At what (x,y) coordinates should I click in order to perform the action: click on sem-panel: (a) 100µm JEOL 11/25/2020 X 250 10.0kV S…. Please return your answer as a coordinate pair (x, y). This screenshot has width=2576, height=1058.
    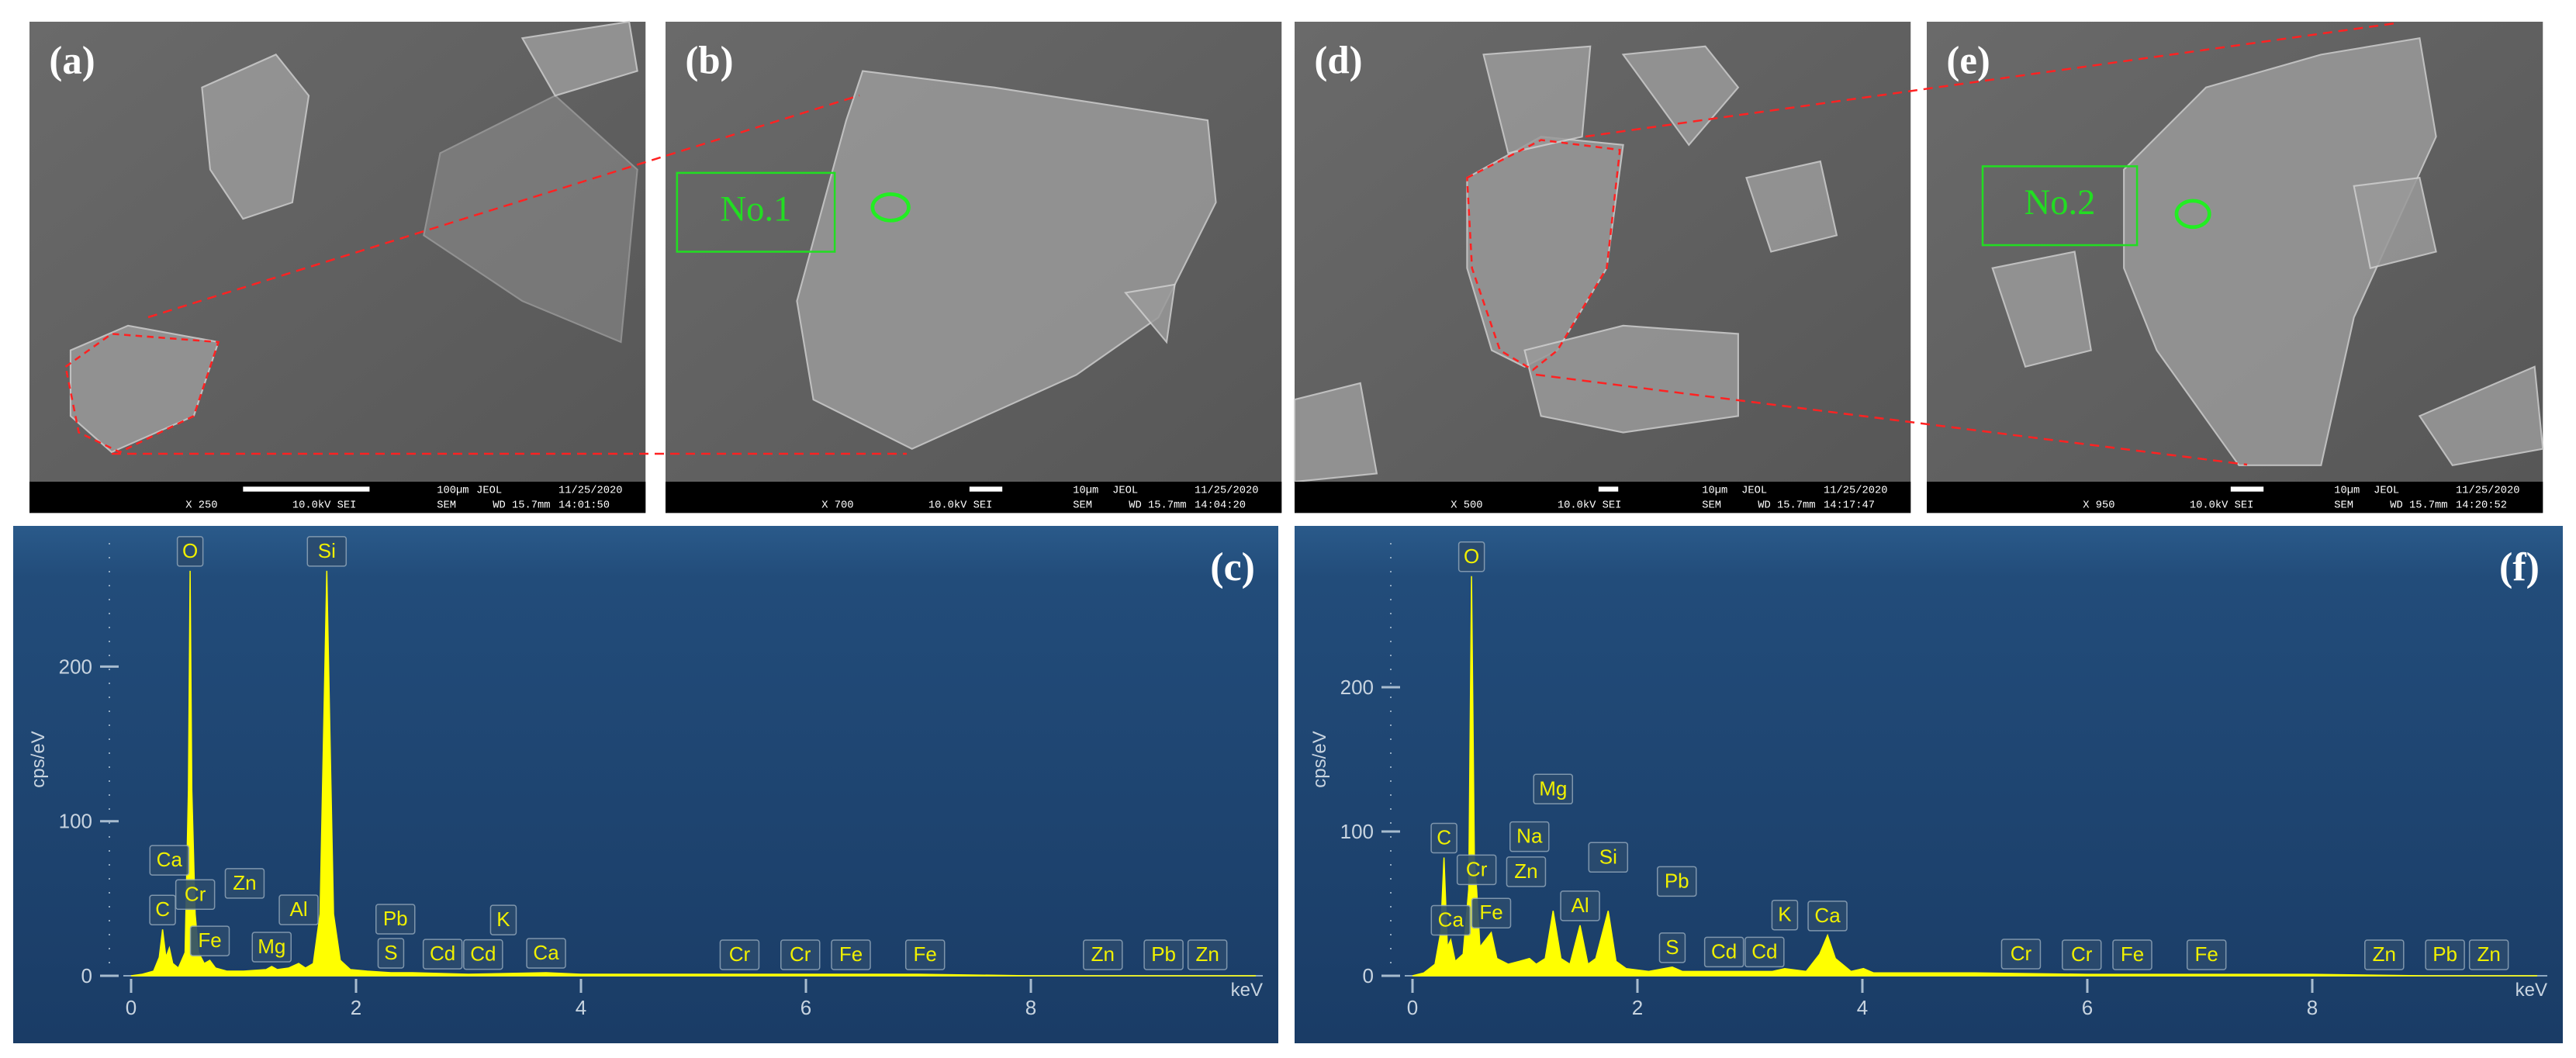
    Looking at the image, I should click on (337, 266).